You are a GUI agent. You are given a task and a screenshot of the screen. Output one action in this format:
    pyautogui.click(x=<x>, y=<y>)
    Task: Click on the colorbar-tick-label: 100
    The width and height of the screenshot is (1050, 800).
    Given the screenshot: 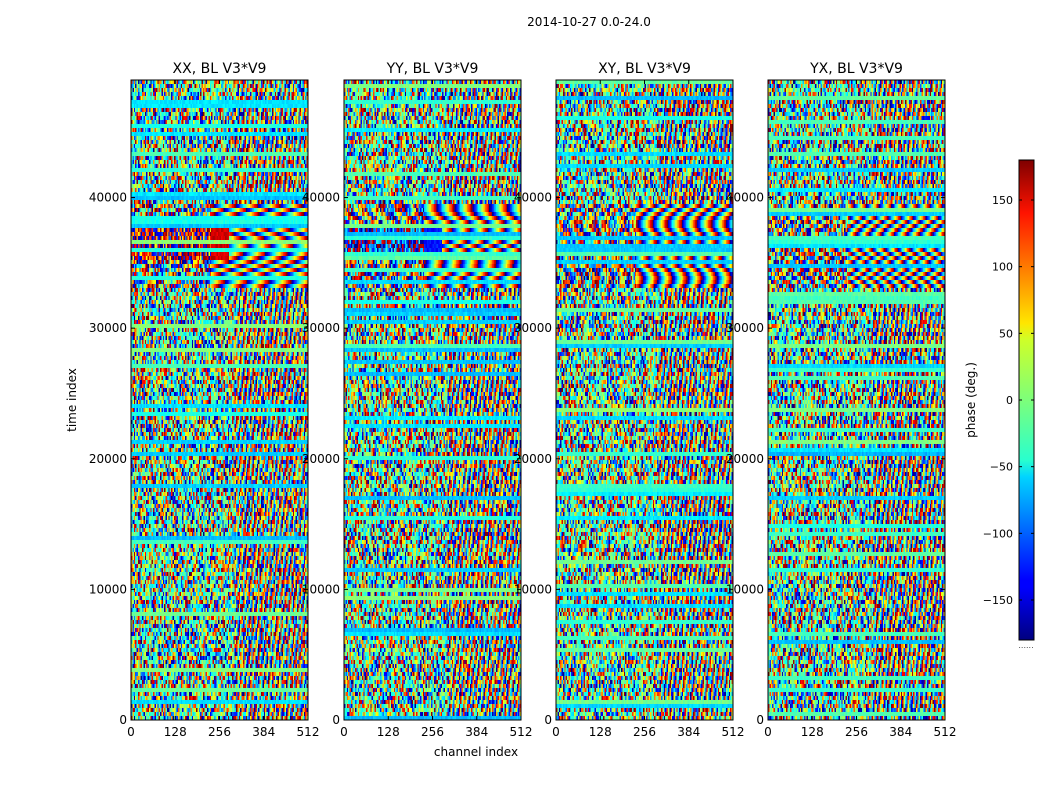 What is the action you would take?
    pyautogui.click(x=1002, y=267)
    